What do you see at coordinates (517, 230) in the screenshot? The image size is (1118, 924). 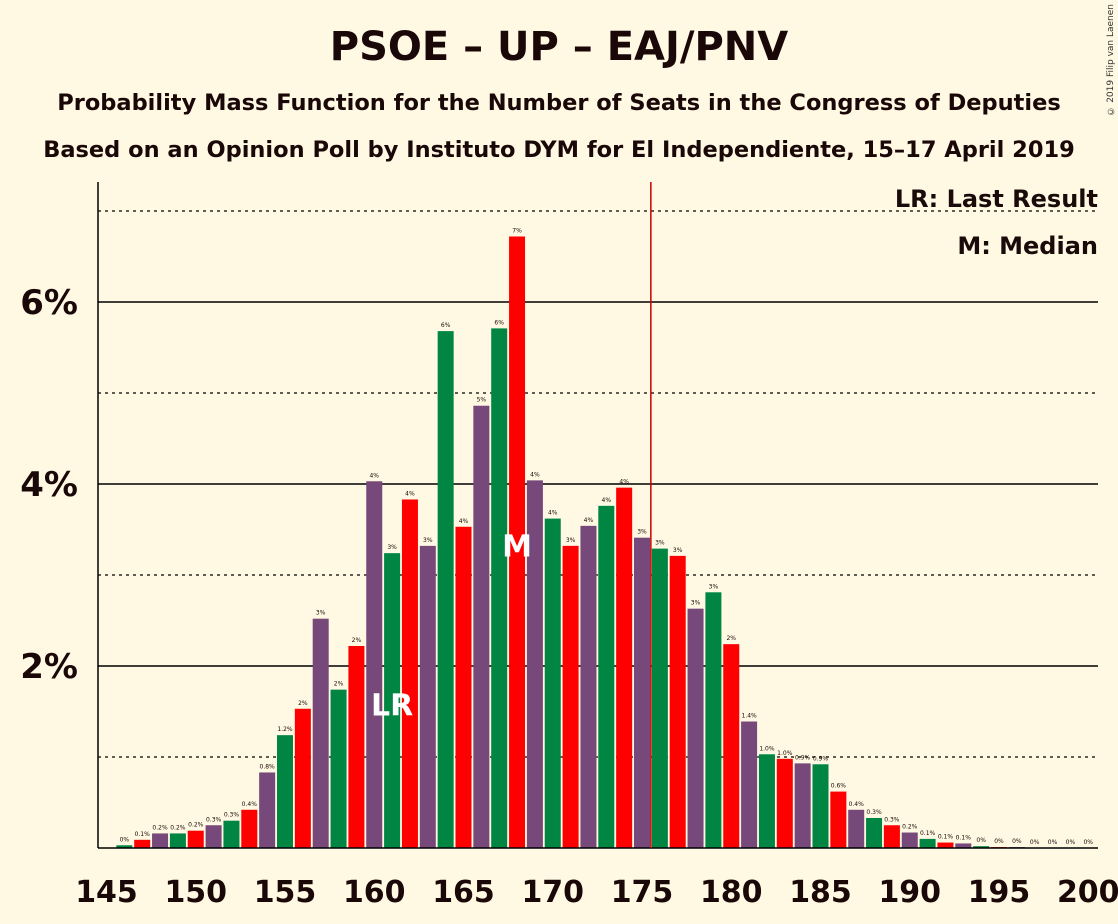 I see `value-label-seat-168: 7%` at bounding box center [517, 230].